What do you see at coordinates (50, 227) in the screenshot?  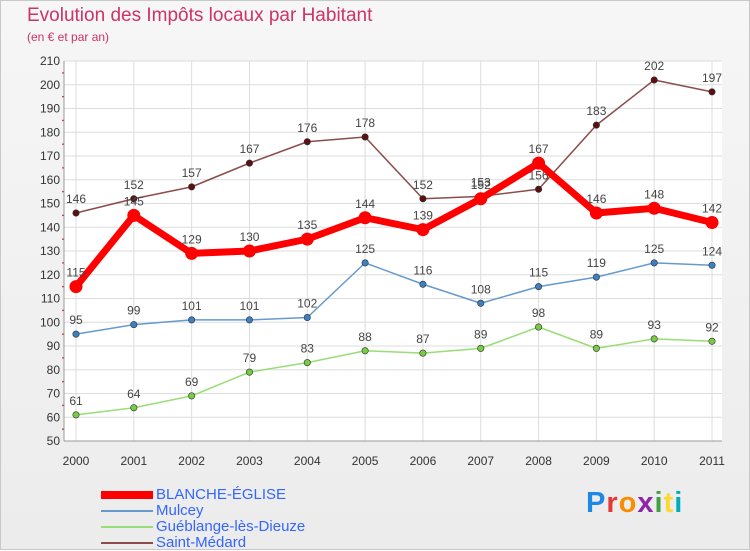 I see `y-tick-label: 140` at bounding box center [50, 227].